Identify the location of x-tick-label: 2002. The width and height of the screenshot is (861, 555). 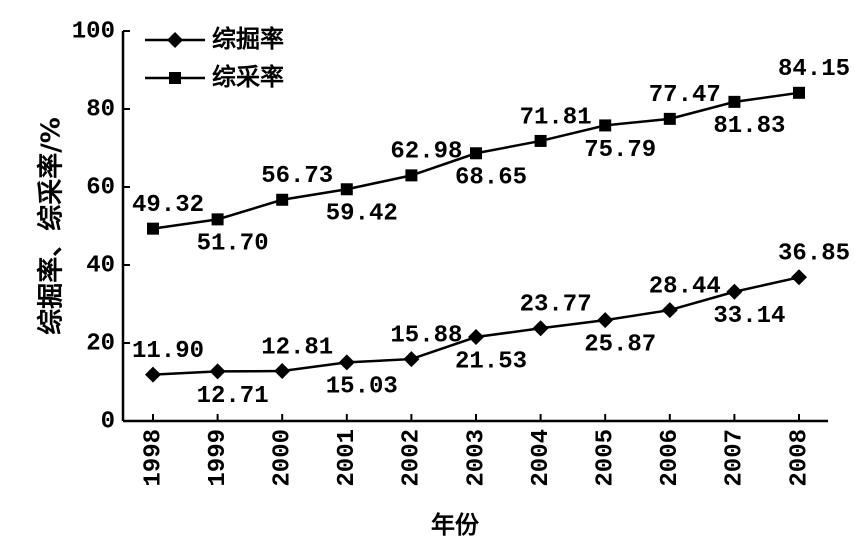
(412, 458).